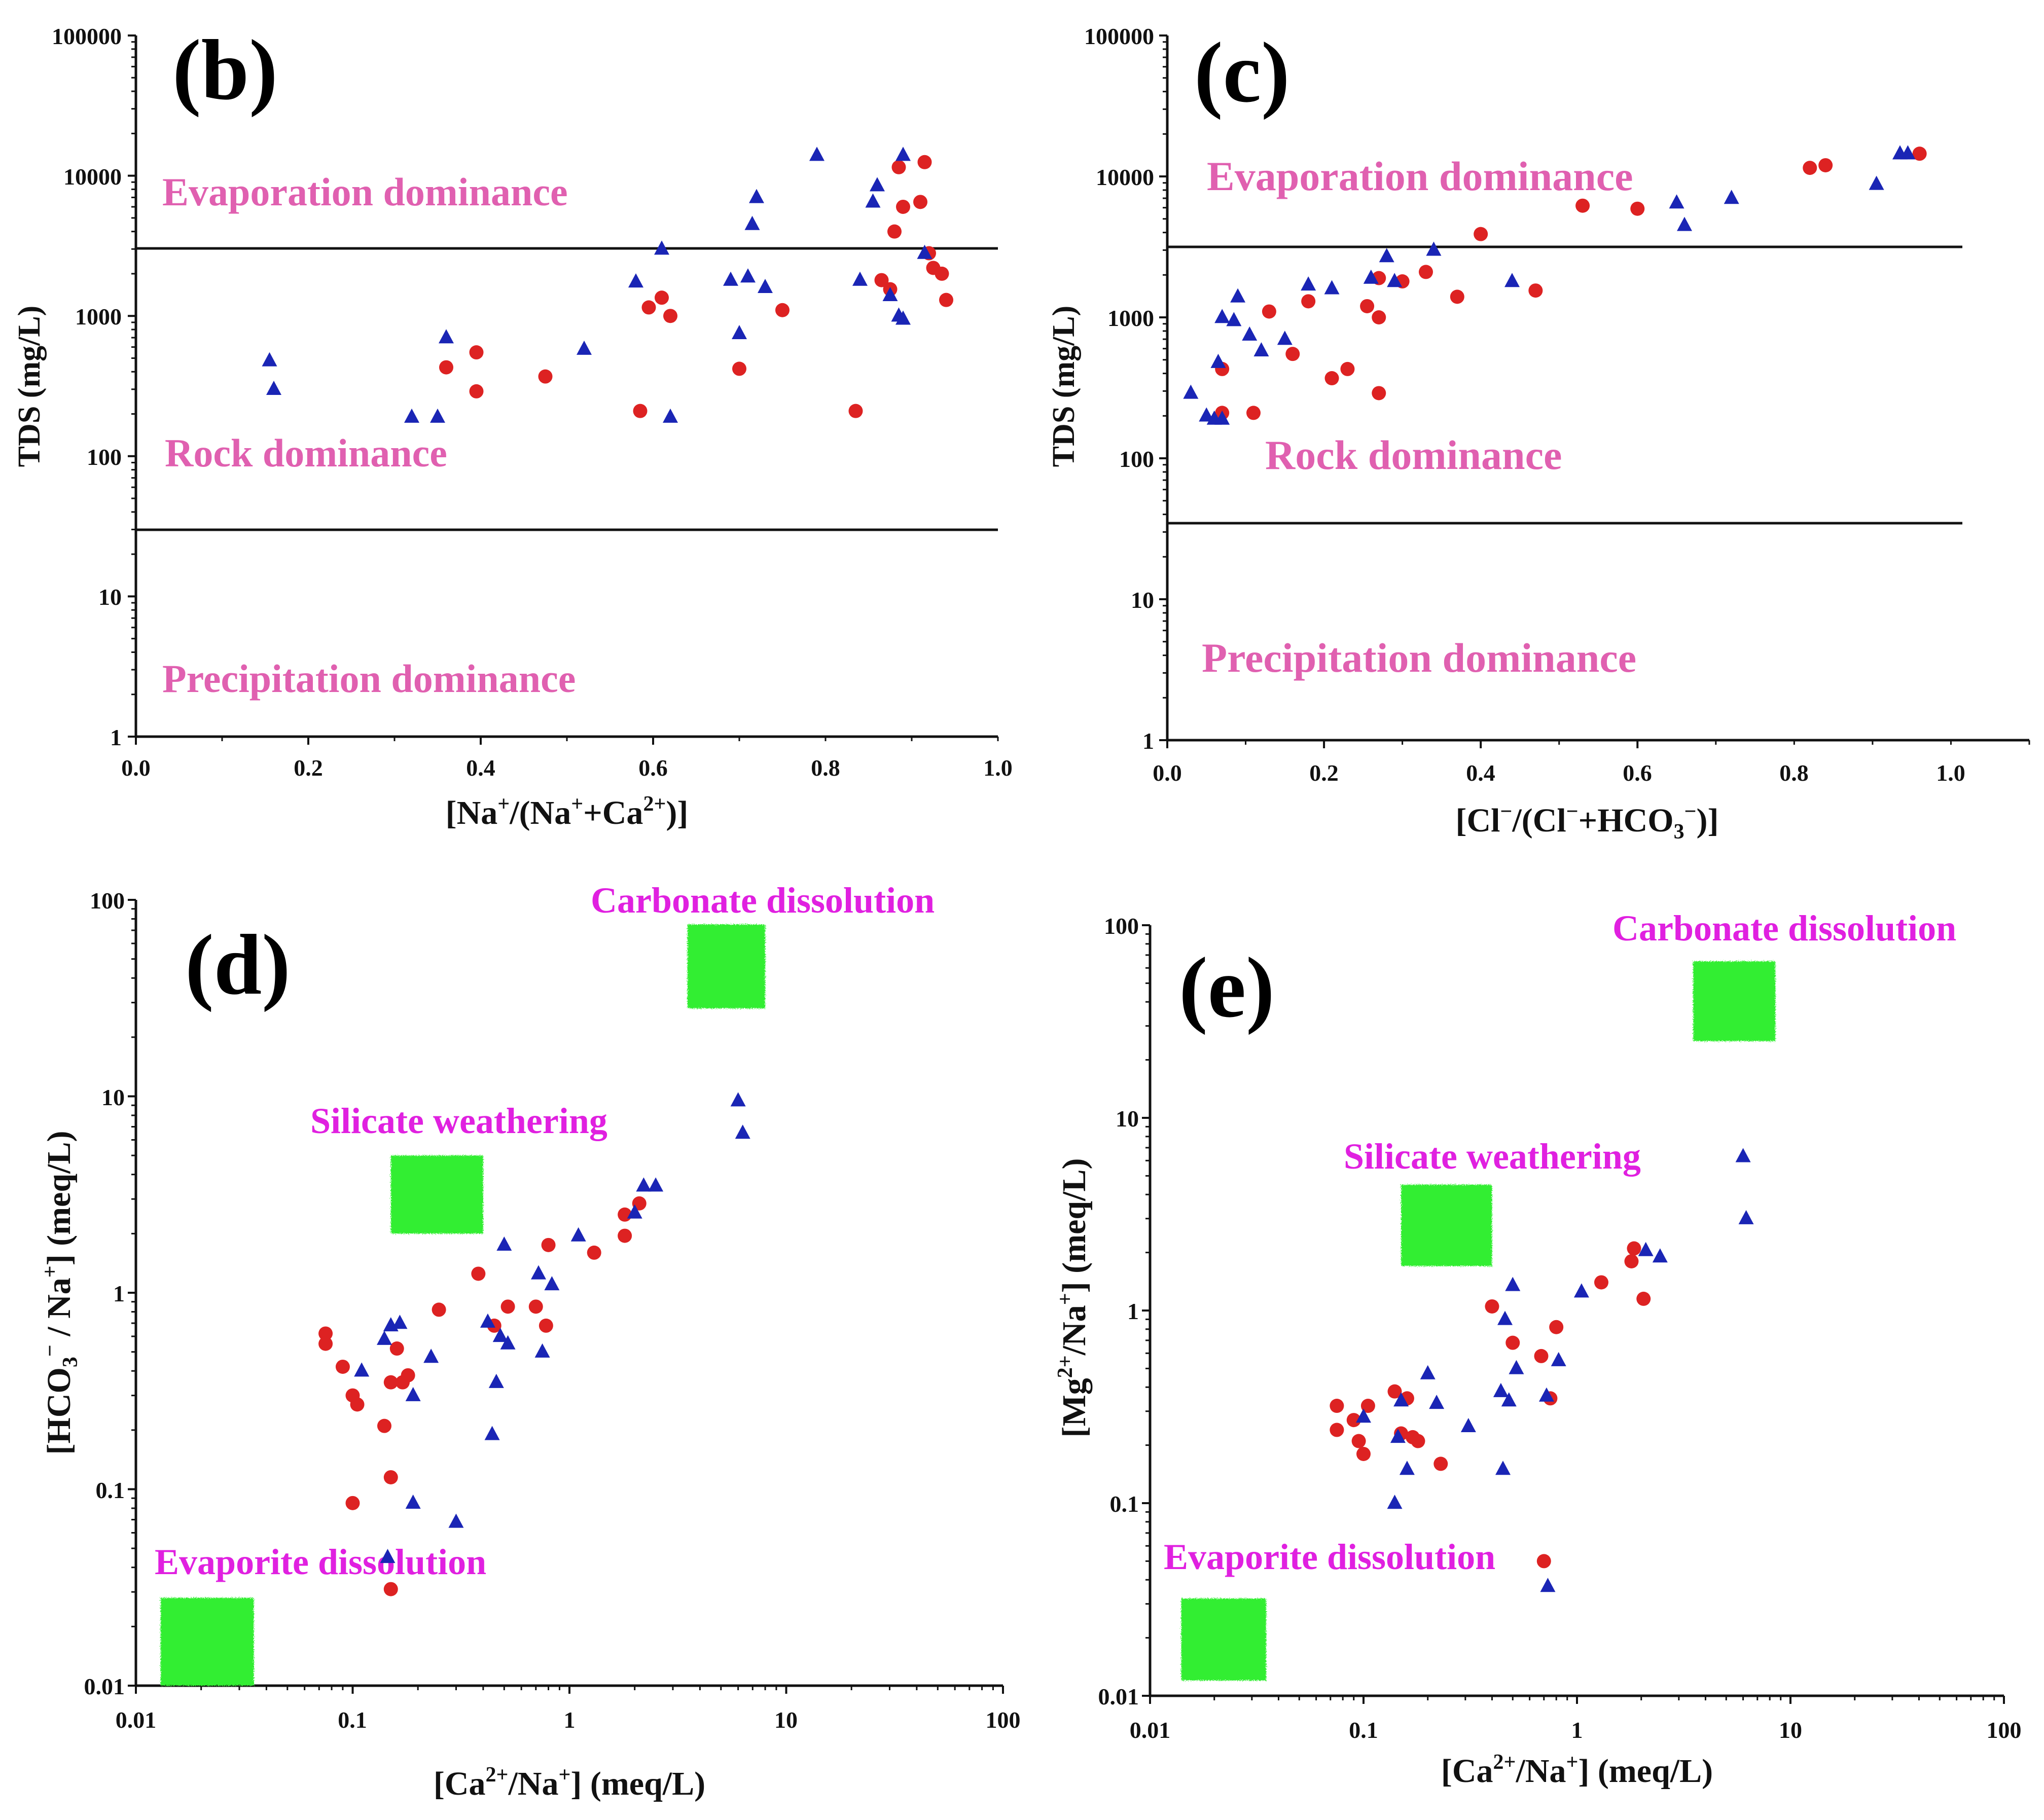 Image resolution: width=2044 pixels, height=1820 pixels. Describe the element at coordinates (225, 70) in the screenshot. I see `panel-b-letter: (b)` at that location.